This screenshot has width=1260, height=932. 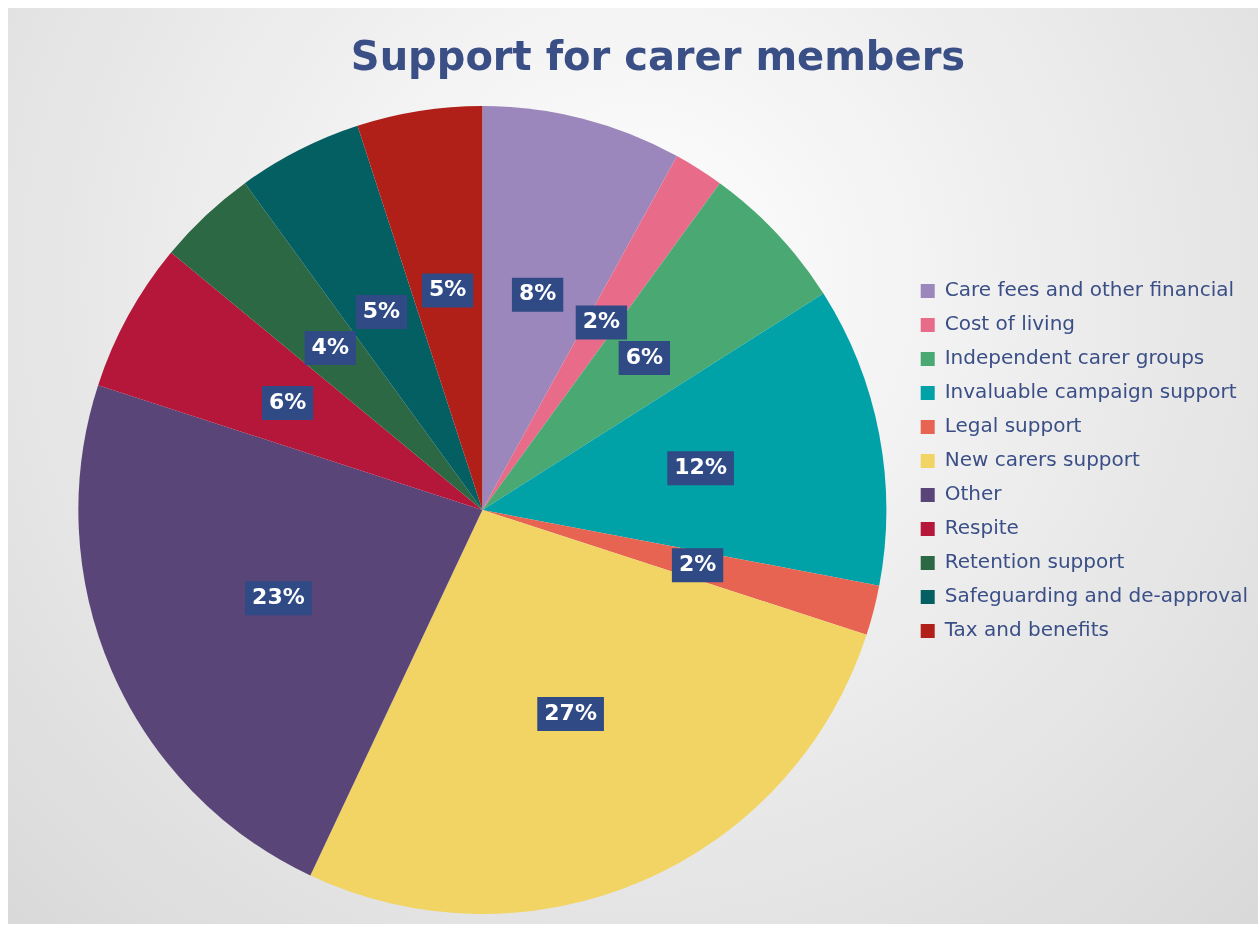 I want to click on legend-label: Retention support, so click(x=1034, y=561).